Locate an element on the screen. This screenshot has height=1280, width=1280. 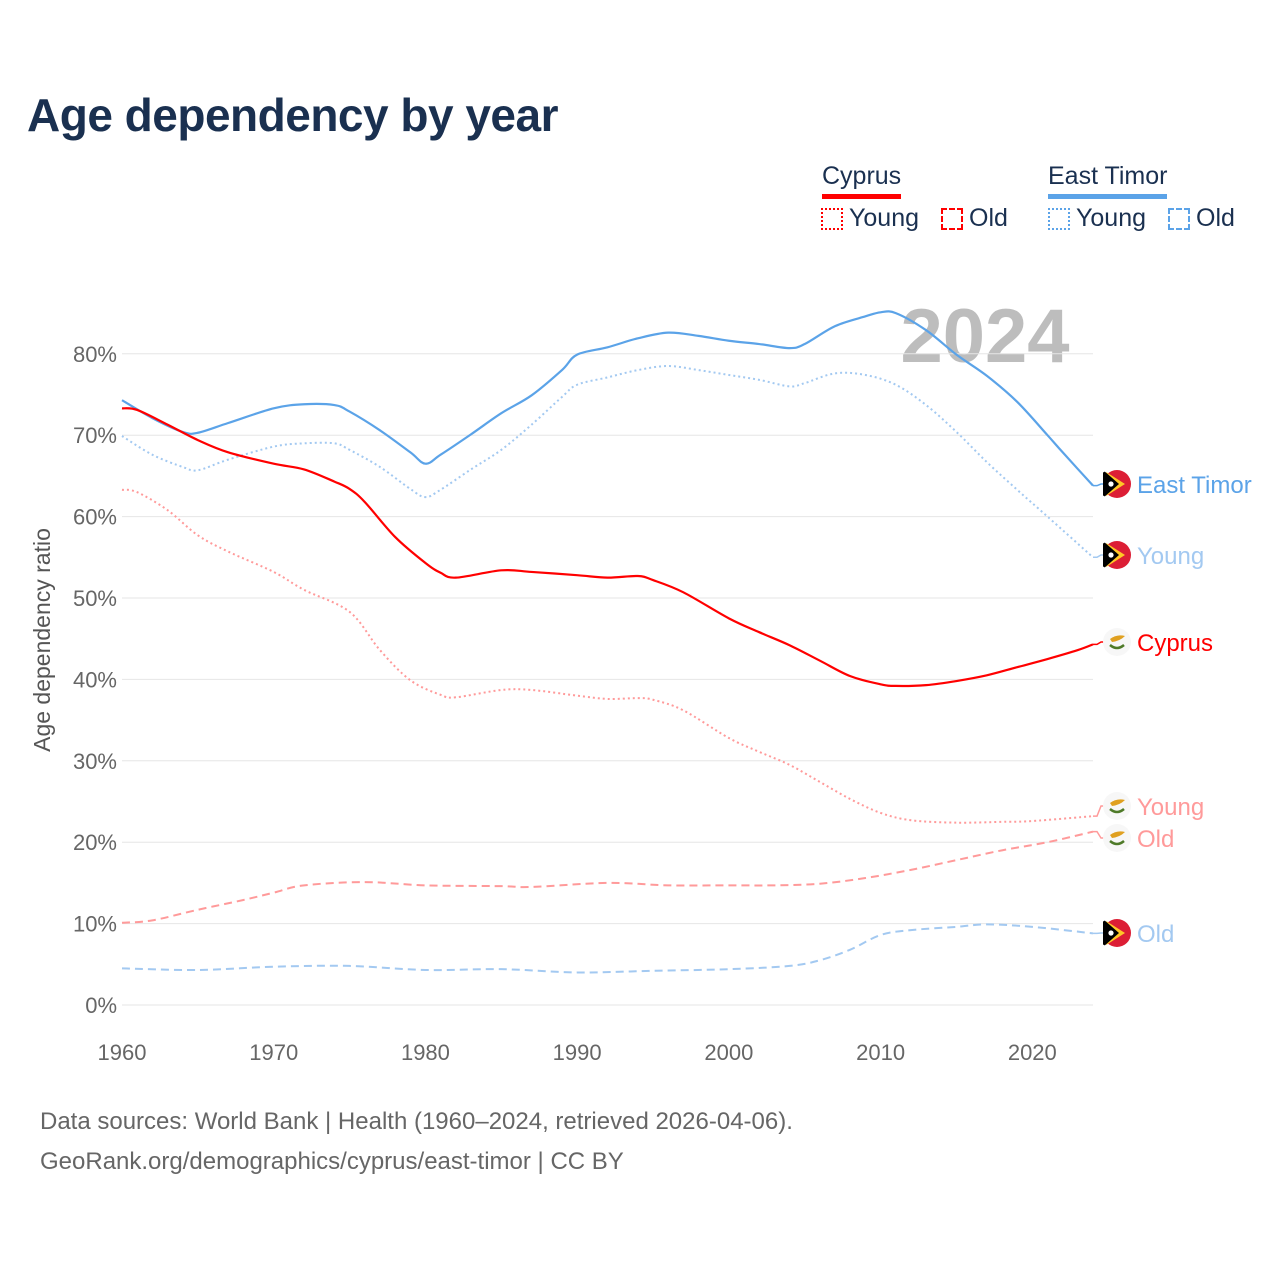
legend-east-timor-old: Old is located at coordinates (1201, 218).